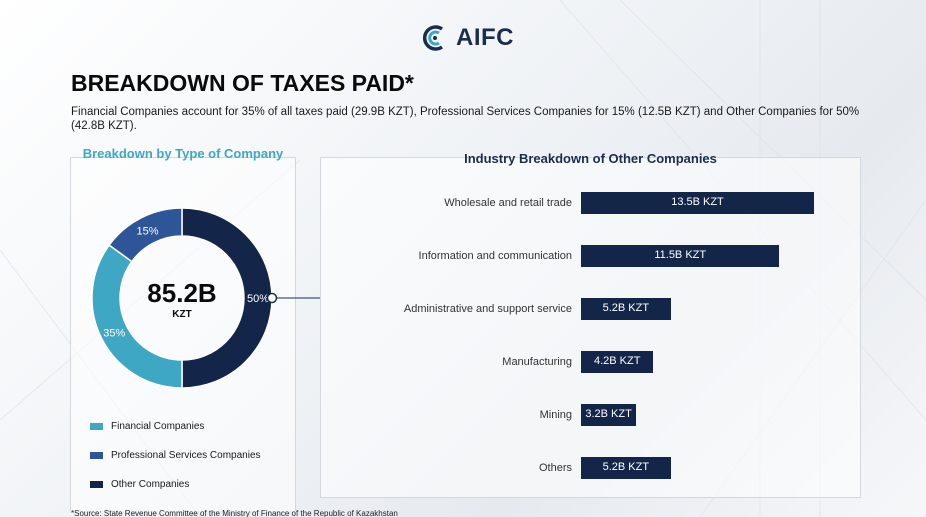  Describe the element at coordinates (147, 231) in the screenshot. I see `donut-slice-label: 15%` at that location.